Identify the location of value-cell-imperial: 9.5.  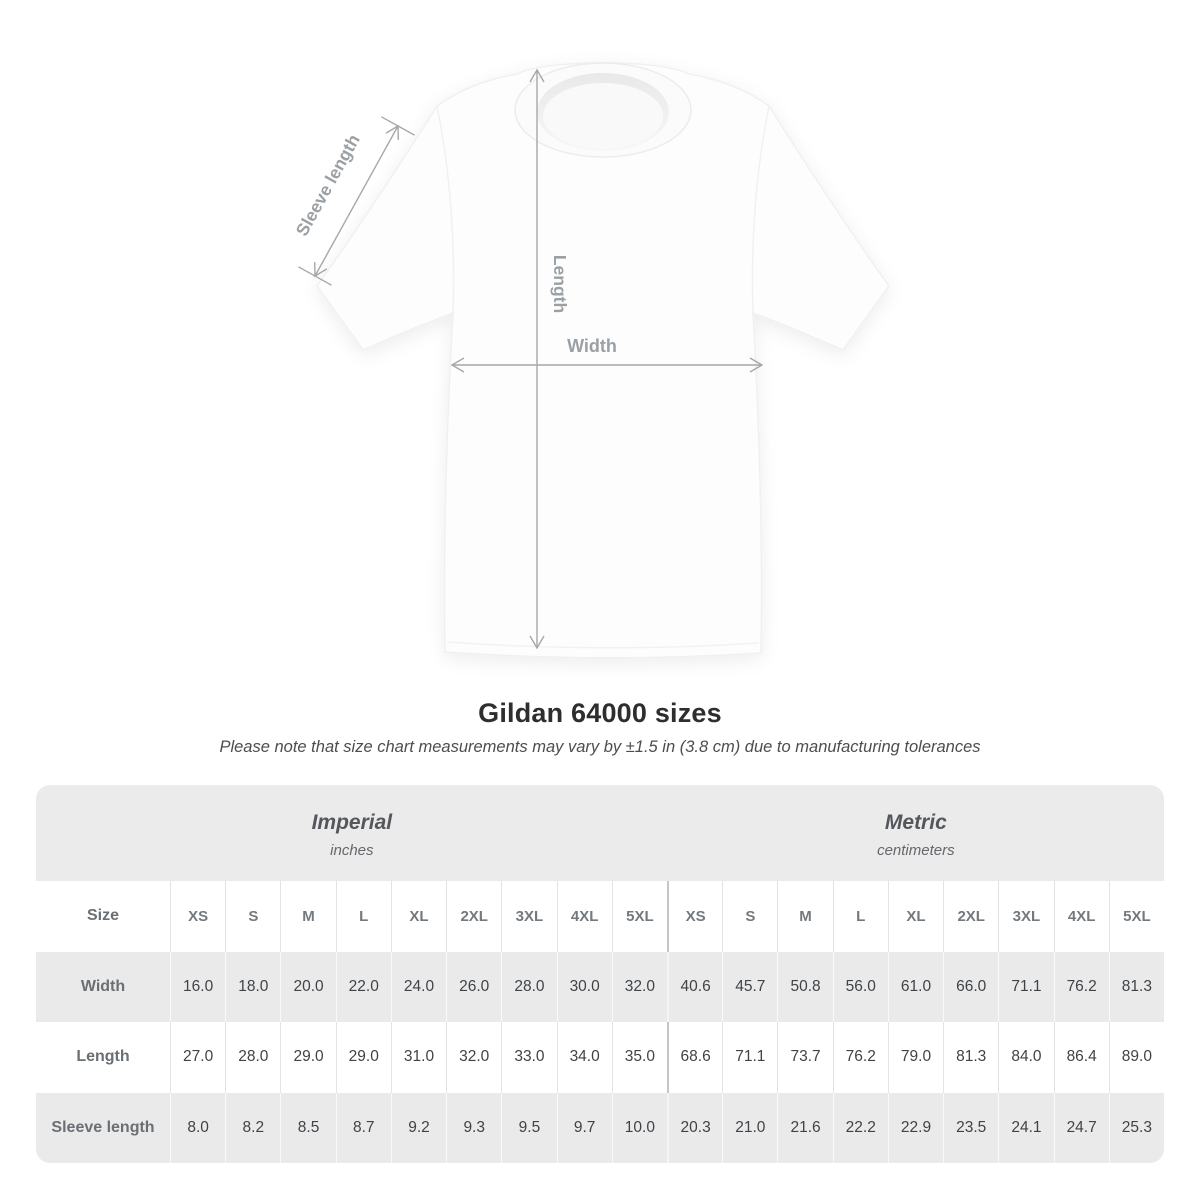
(528, 1127).